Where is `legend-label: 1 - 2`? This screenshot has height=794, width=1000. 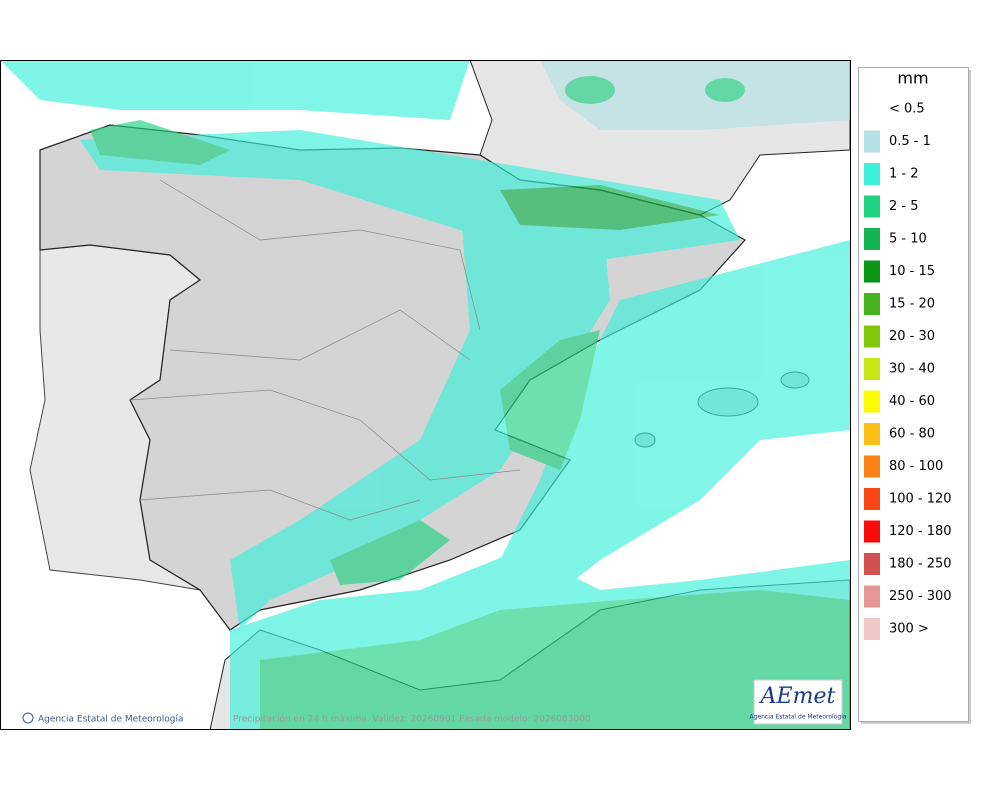
legend-label: 1 - 2 is located at coordinates (904, 174).